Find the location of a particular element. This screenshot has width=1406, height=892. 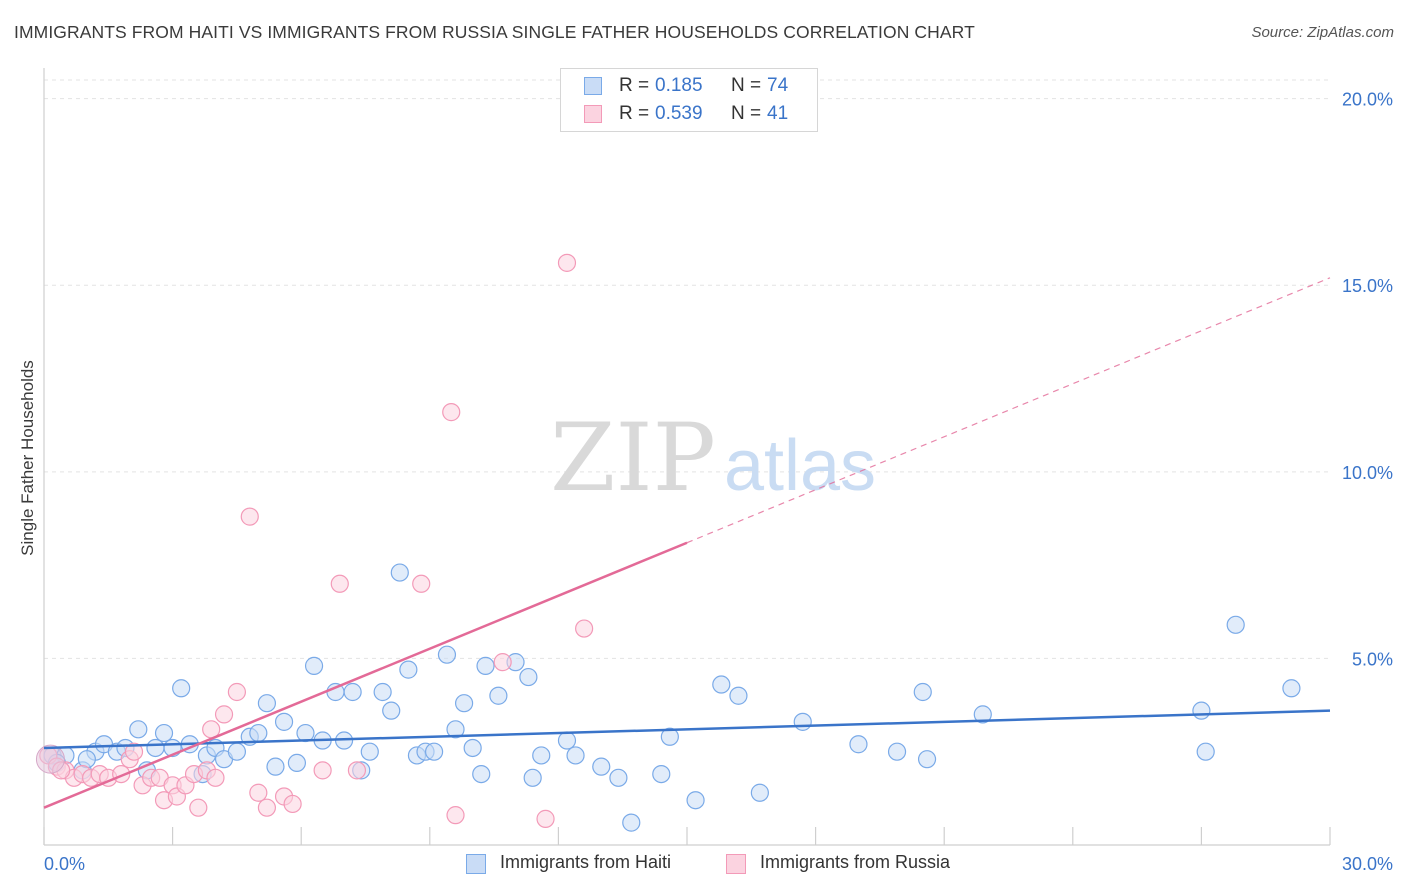

y-tick-label: 15.0% is located at coordinates (1367, 286).